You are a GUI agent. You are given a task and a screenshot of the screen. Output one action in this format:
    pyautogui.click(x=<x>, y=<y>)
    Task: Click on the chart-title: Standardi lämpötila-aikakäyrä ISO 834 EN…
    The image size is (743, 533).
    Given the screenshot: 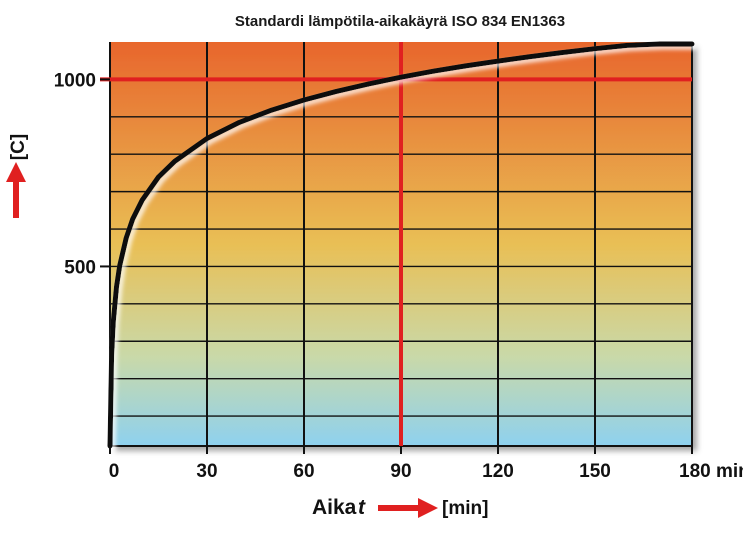 What is the action you would take?
    pyautogui.click(x=400, y=21)
    